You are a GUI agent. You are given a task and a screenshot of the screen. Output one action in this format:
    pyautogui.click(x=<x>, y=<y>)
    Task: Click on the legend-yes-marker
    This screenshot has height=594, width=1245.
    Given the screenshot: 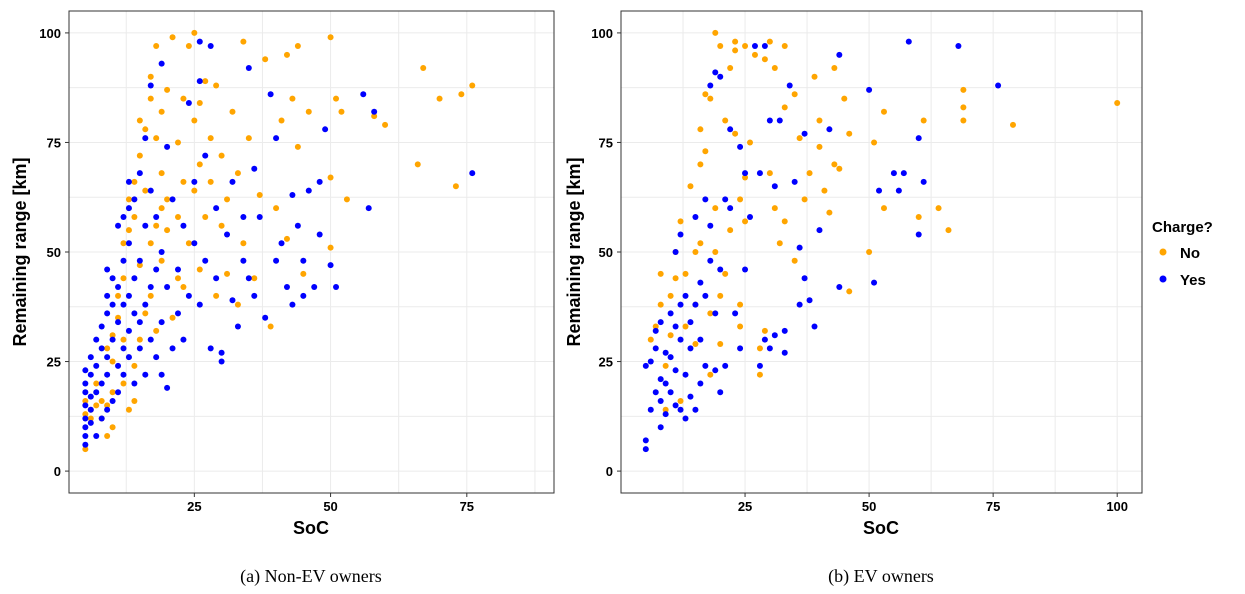 What is the action you would take?
    pyautogui.click(x=1163, y=279)
    